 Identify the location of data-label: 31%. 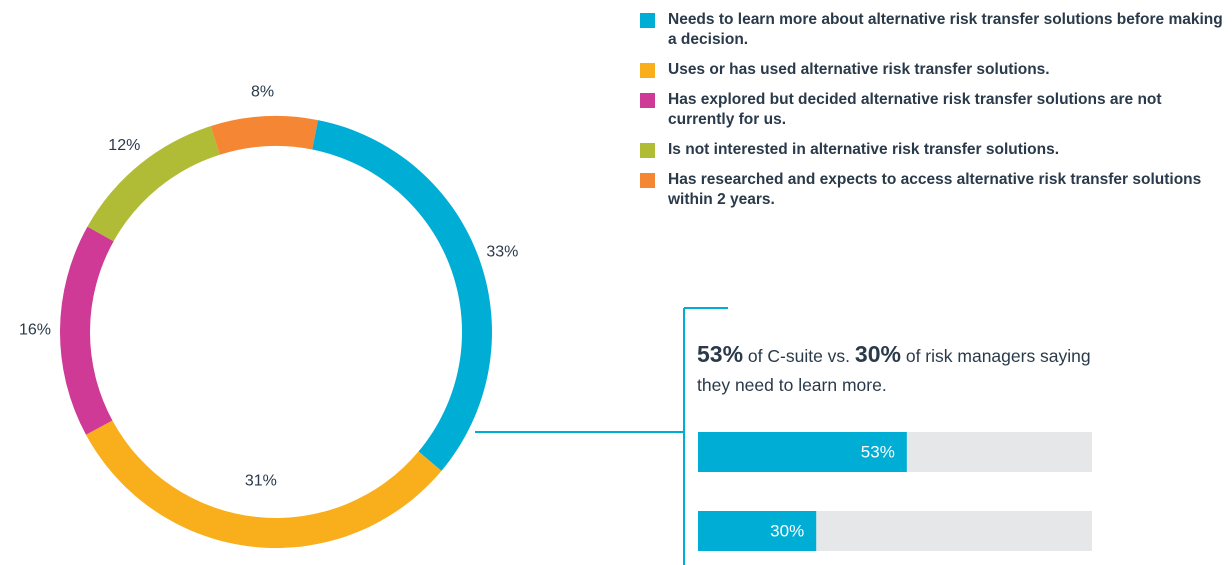
(261, 480).